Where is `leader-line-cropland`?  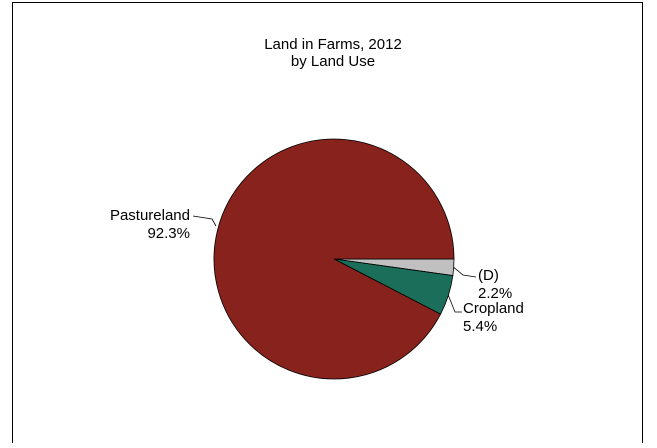
leader-line-cropland is located at coordinates (454, 304).